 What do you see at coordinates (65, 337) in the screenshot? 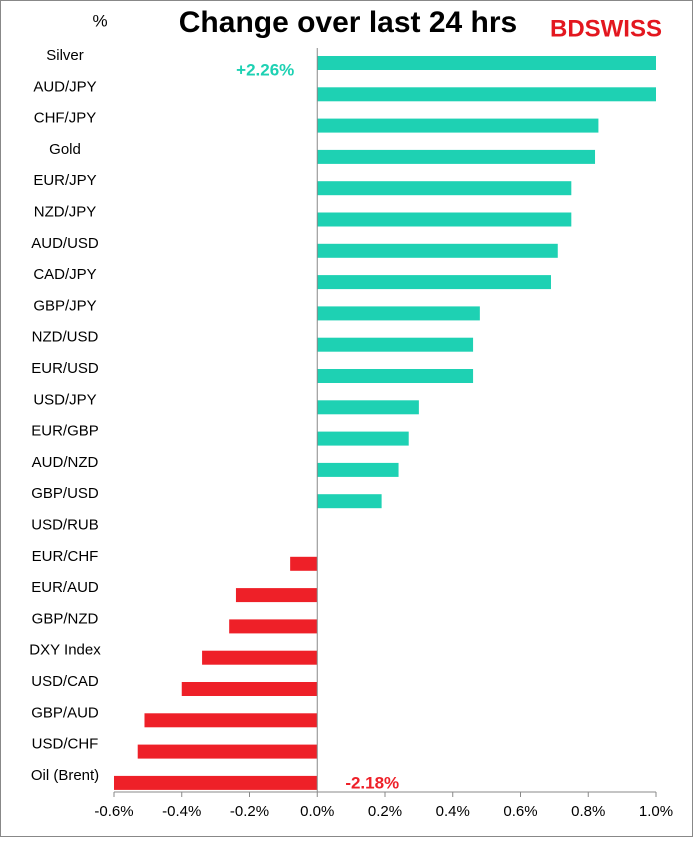
I see `y-tick-label: NZD/USD` at bounding box center [65, 337].